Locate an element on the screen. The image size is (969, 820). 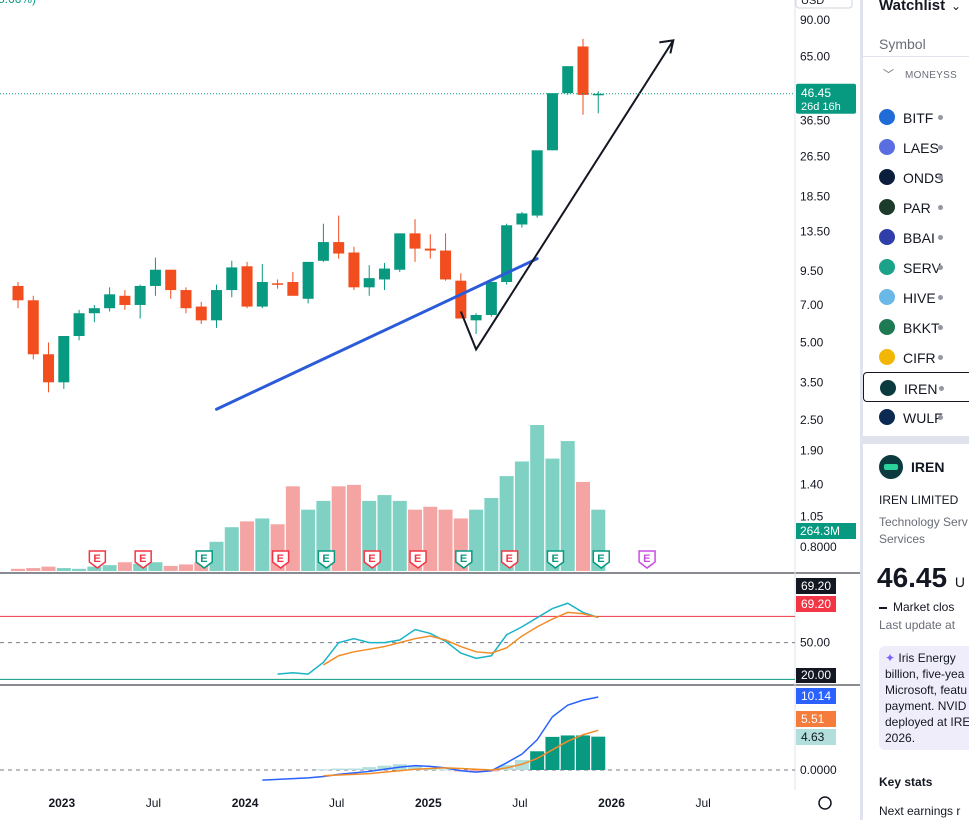
watchlist-item-bitf: BITF is located at coordinates (916, 117).